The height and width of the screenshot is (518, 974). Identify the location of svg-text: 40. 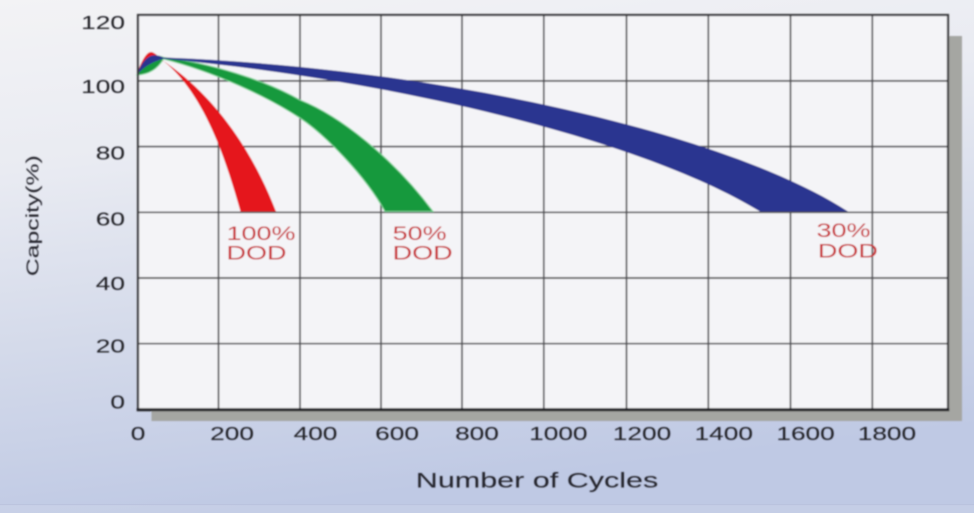
(110, 283).